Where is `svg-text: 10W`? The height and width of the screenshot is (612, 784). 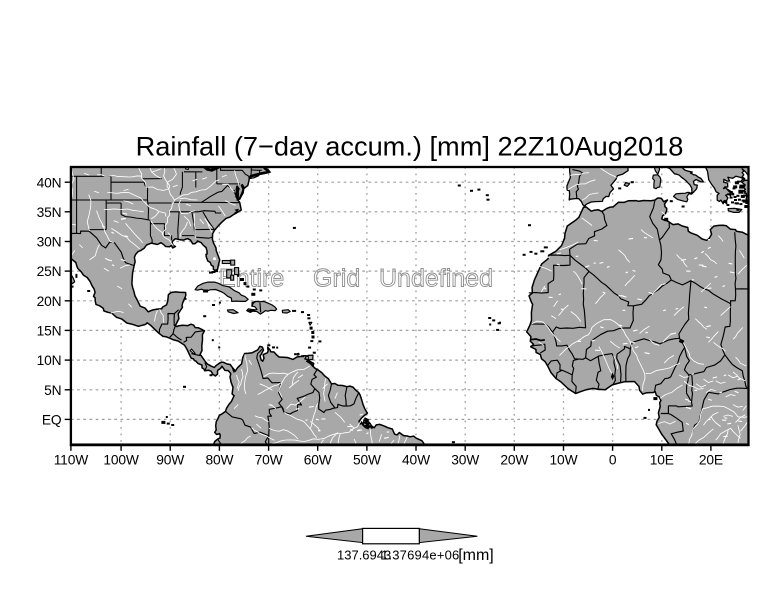 svg-text: 10W is located at coordinates (564, 460).